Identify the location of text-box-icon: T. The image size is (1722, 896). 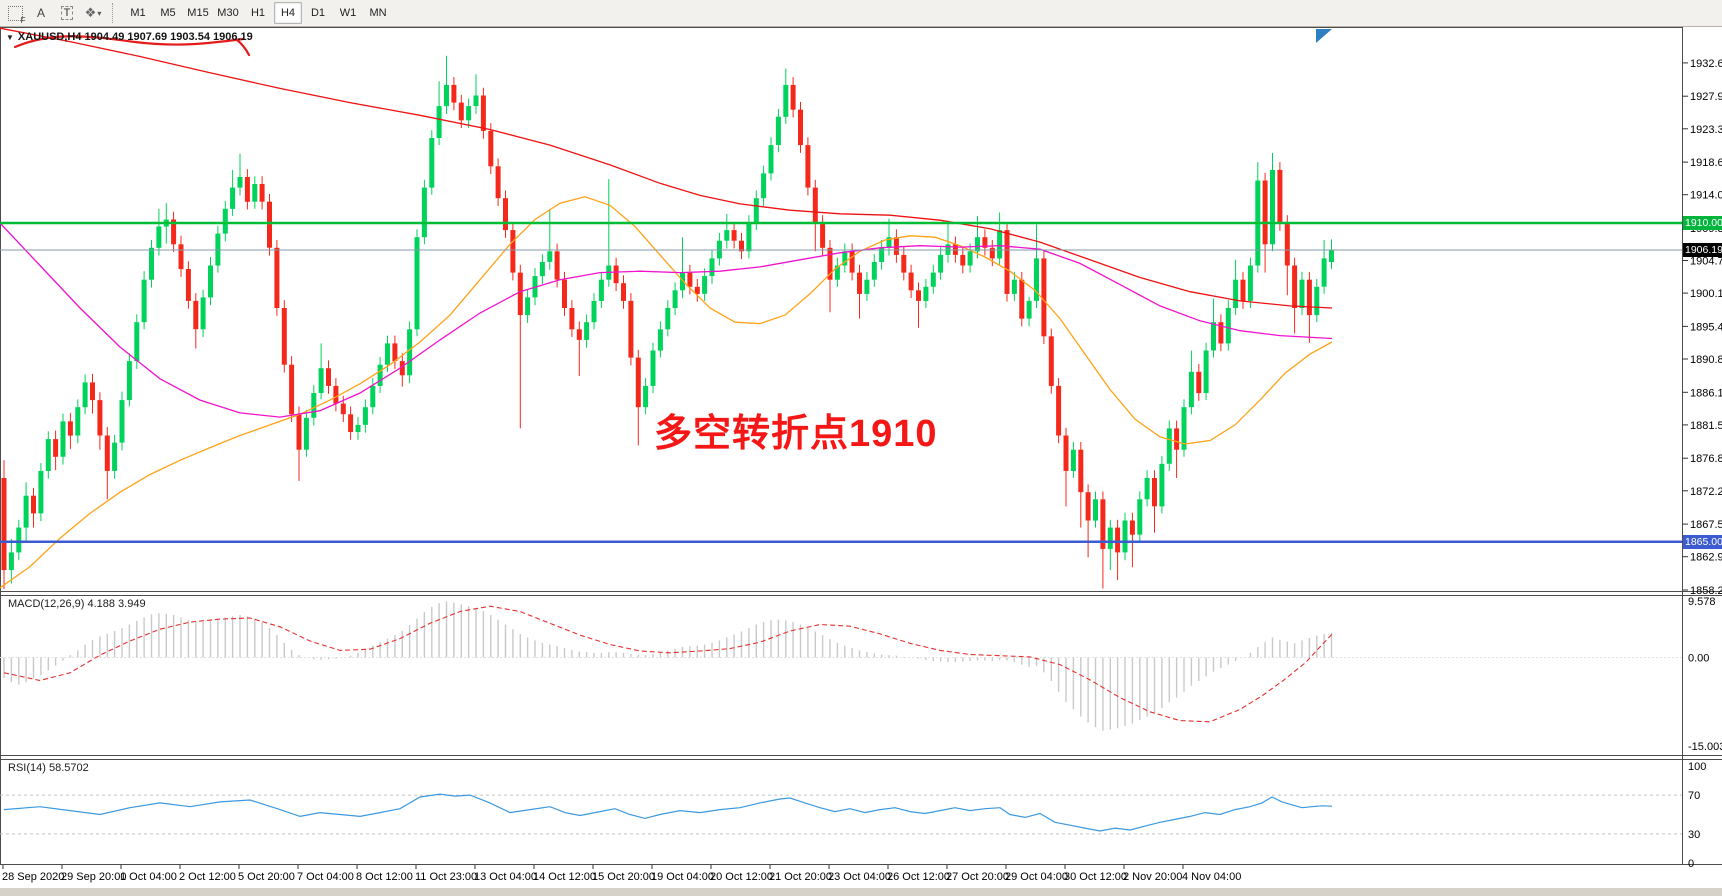
(67, 13).